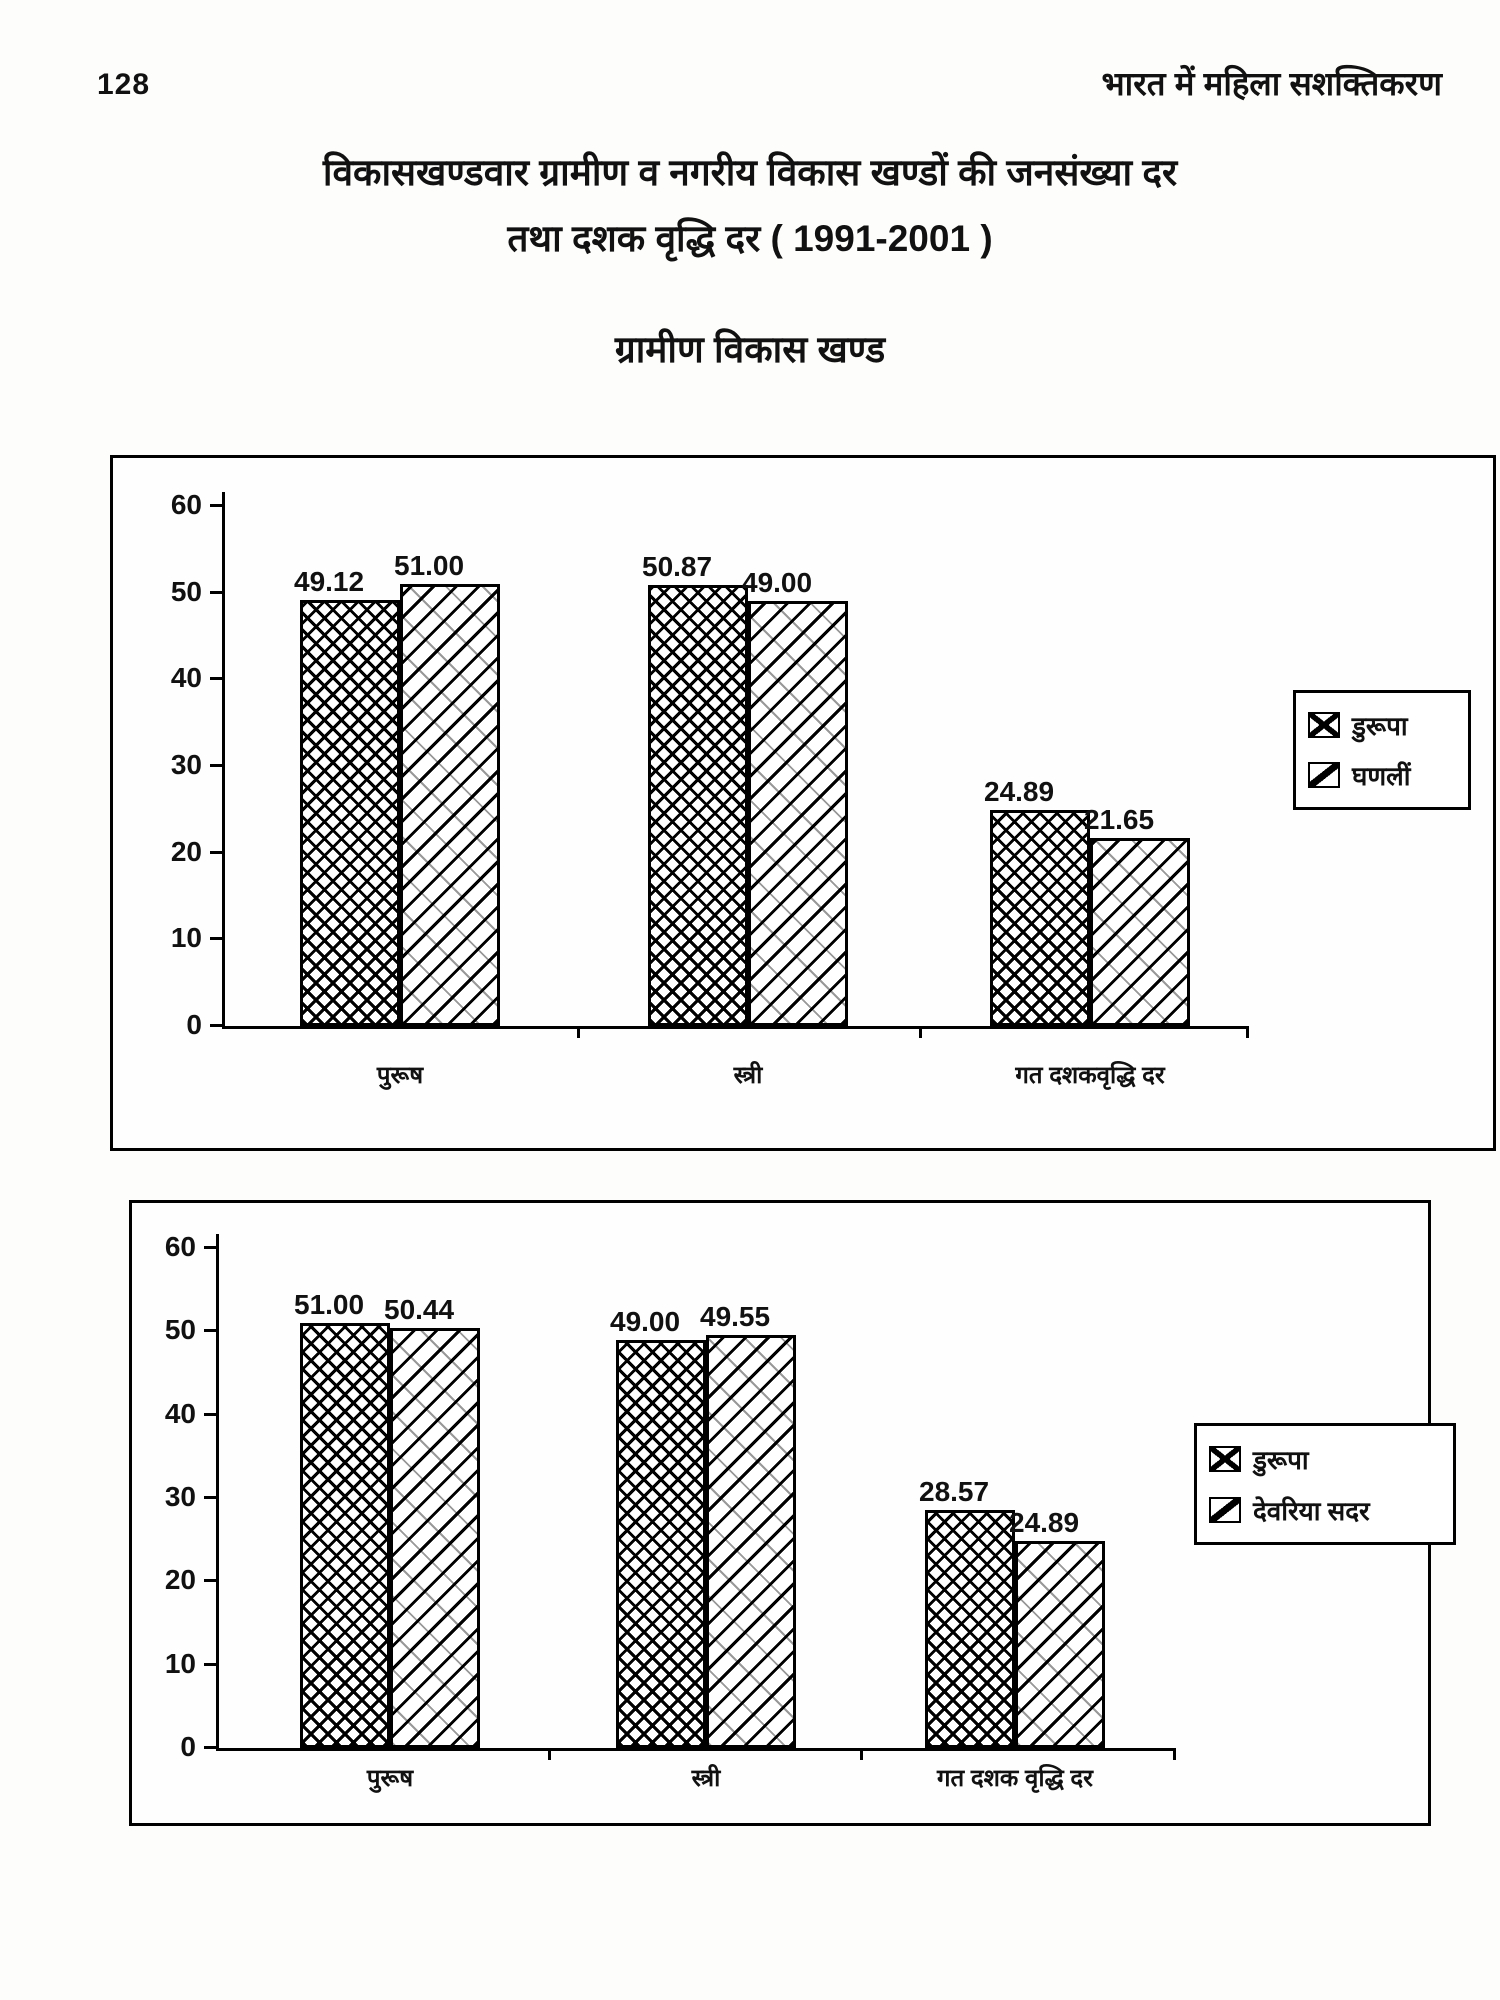  Describe the element at coordinates (1311, 1510) in the screenshot. I see `legend-label: देवरिया सदर` at that location.